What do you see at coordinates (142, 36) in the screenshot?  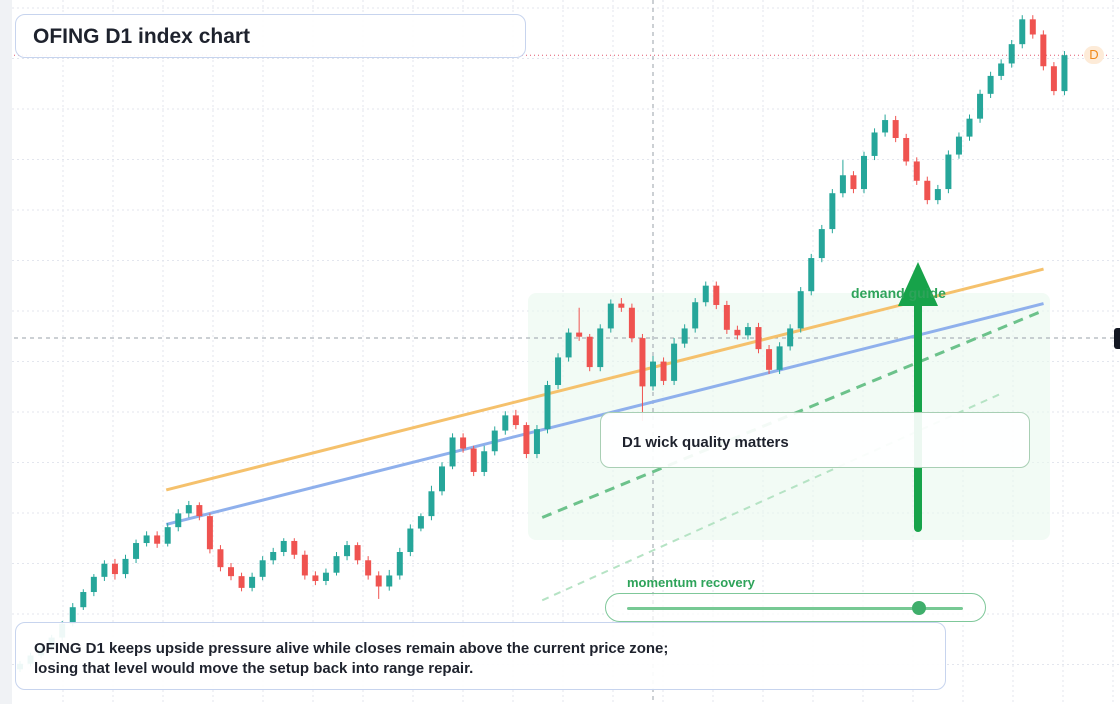 I see `chart-title: OFING D1 index chart` at bounding box center [142, 36].